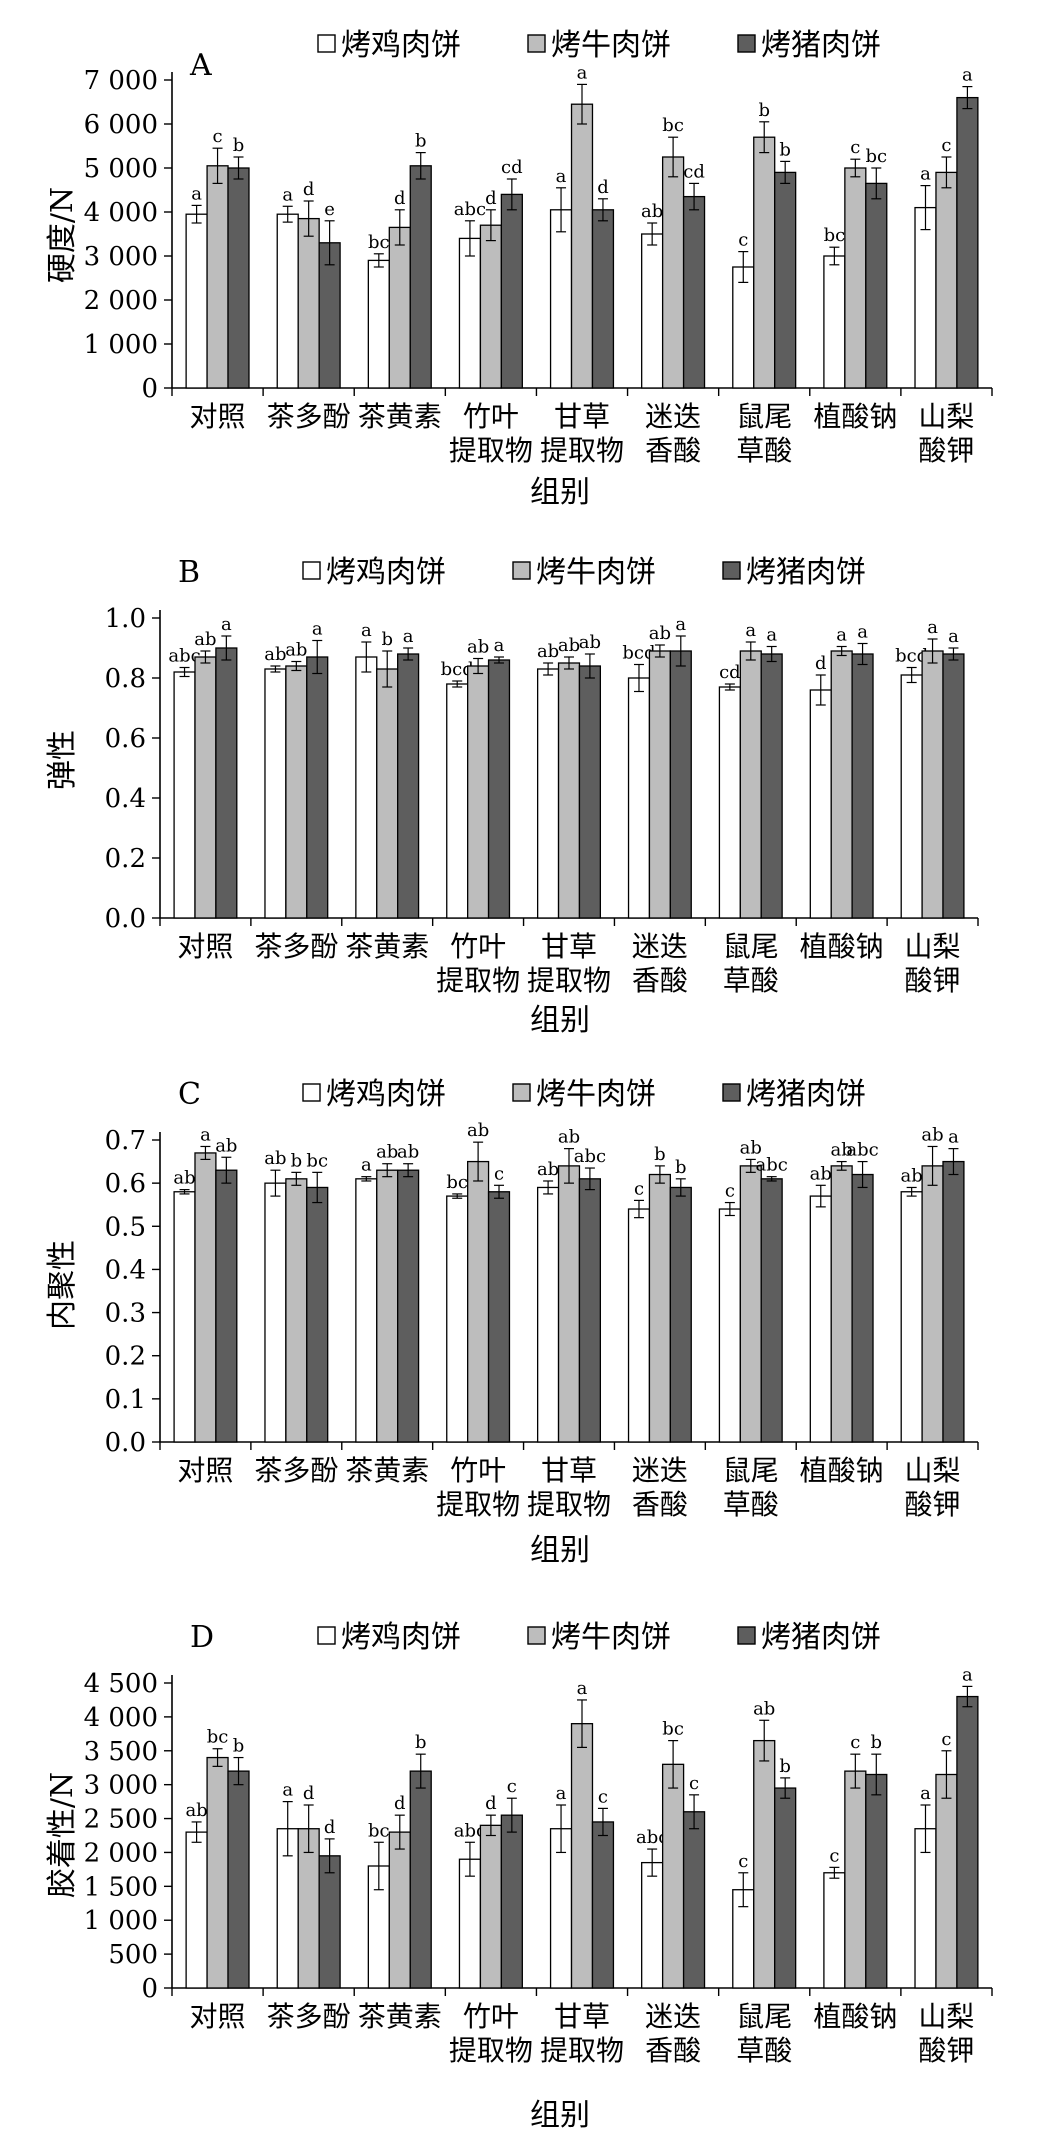  What do you see at coordinates (491, 1803) in the screenshot?
I see `significance-label-beef-d: d` at bounding box center [491, 1803].